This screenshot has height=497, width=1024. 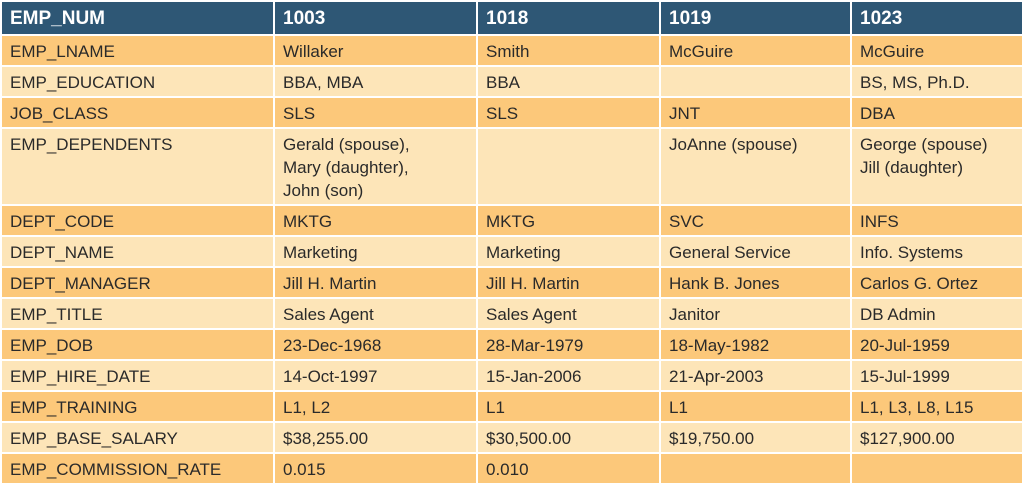 What do you see at coordinates (375, 437) in the screenshot?
I see `table-cell: $38,255.00` at bounding box center [375, 437].